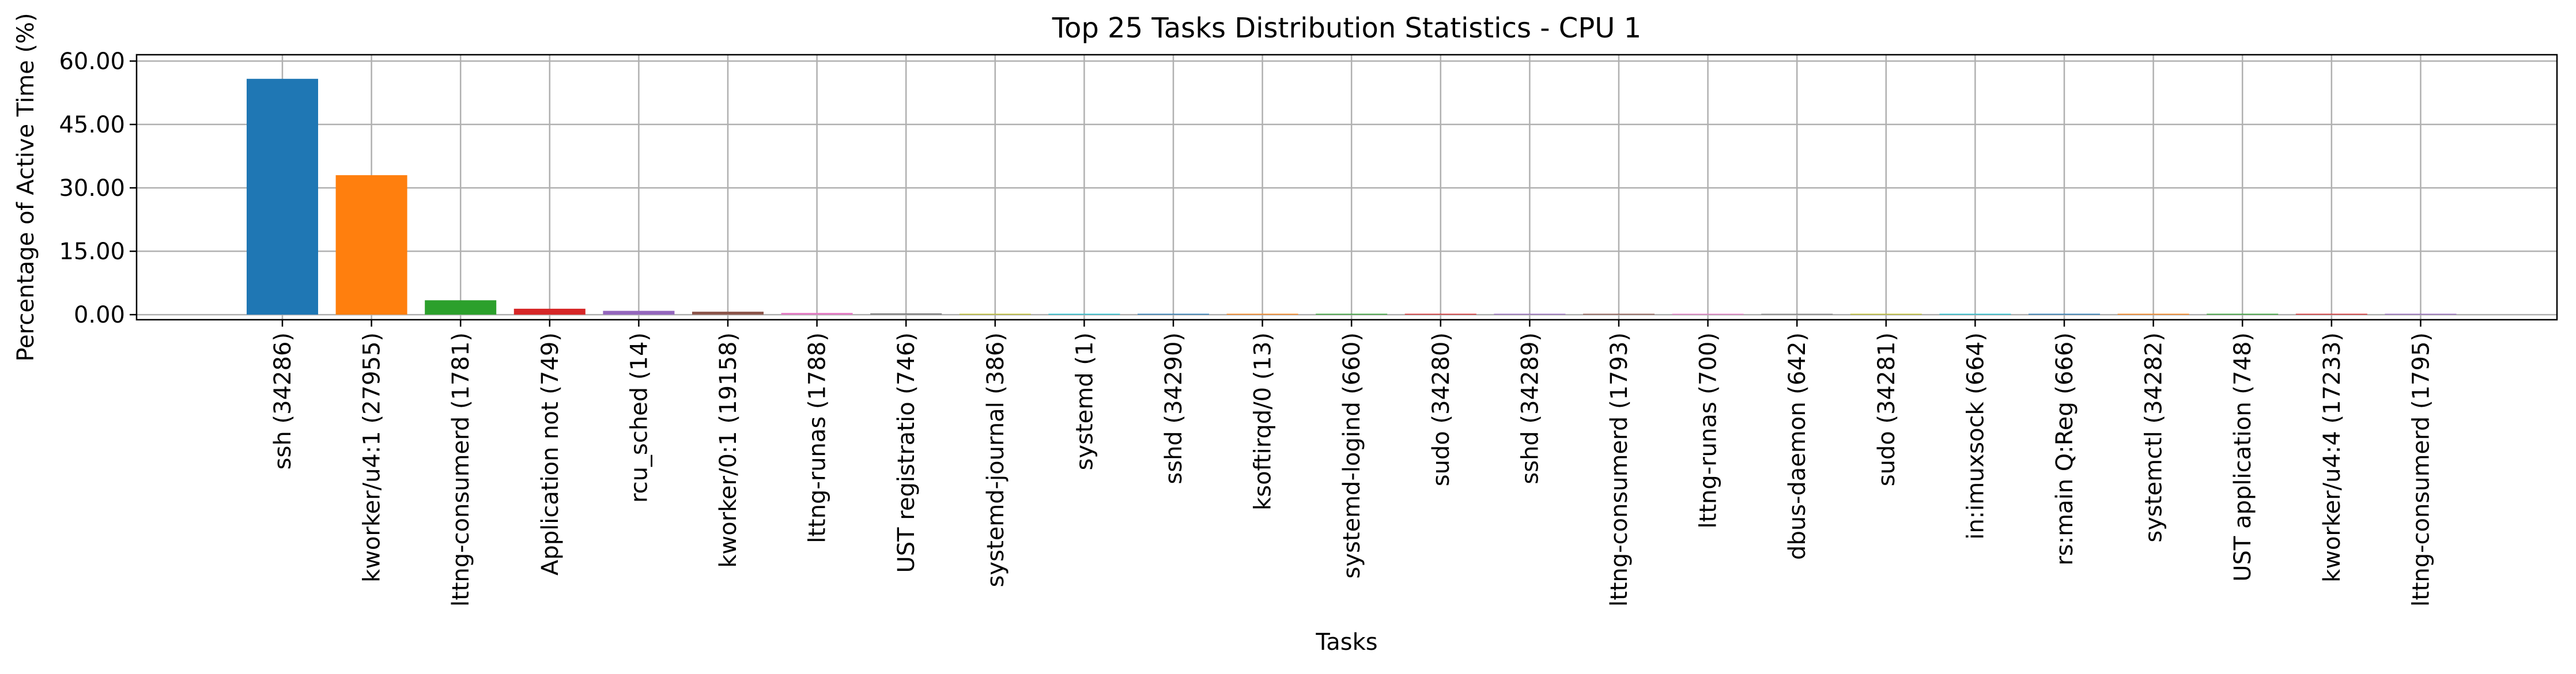  I want to click on x-tick-label: lttng-runas (700), so click(1708, 430).